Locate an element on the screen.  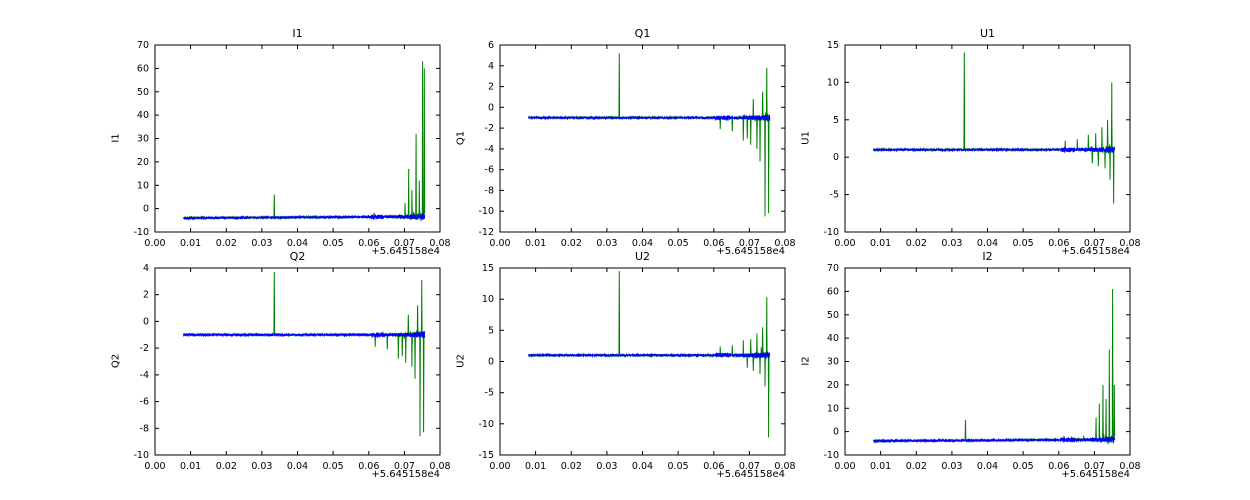
svg-text: -4 is located at coordinates (489, 149).